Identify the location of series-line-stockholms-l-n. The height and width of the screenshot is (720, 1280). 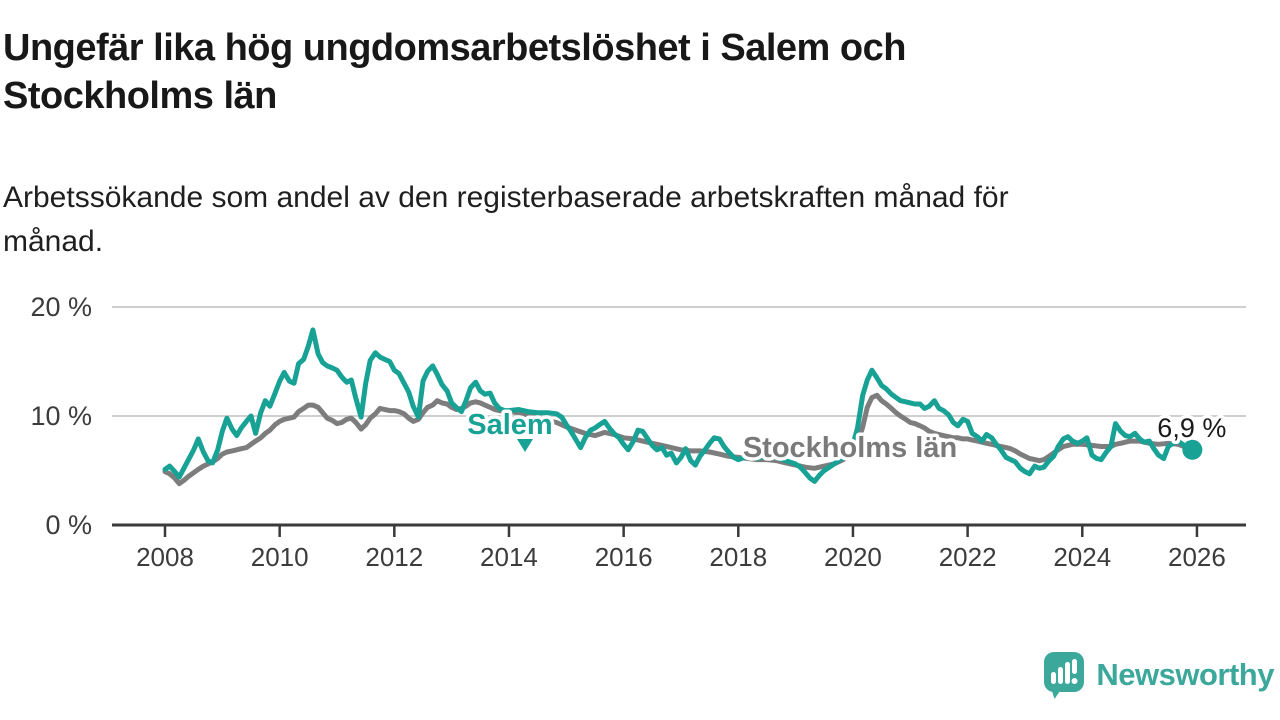
(678, 439).